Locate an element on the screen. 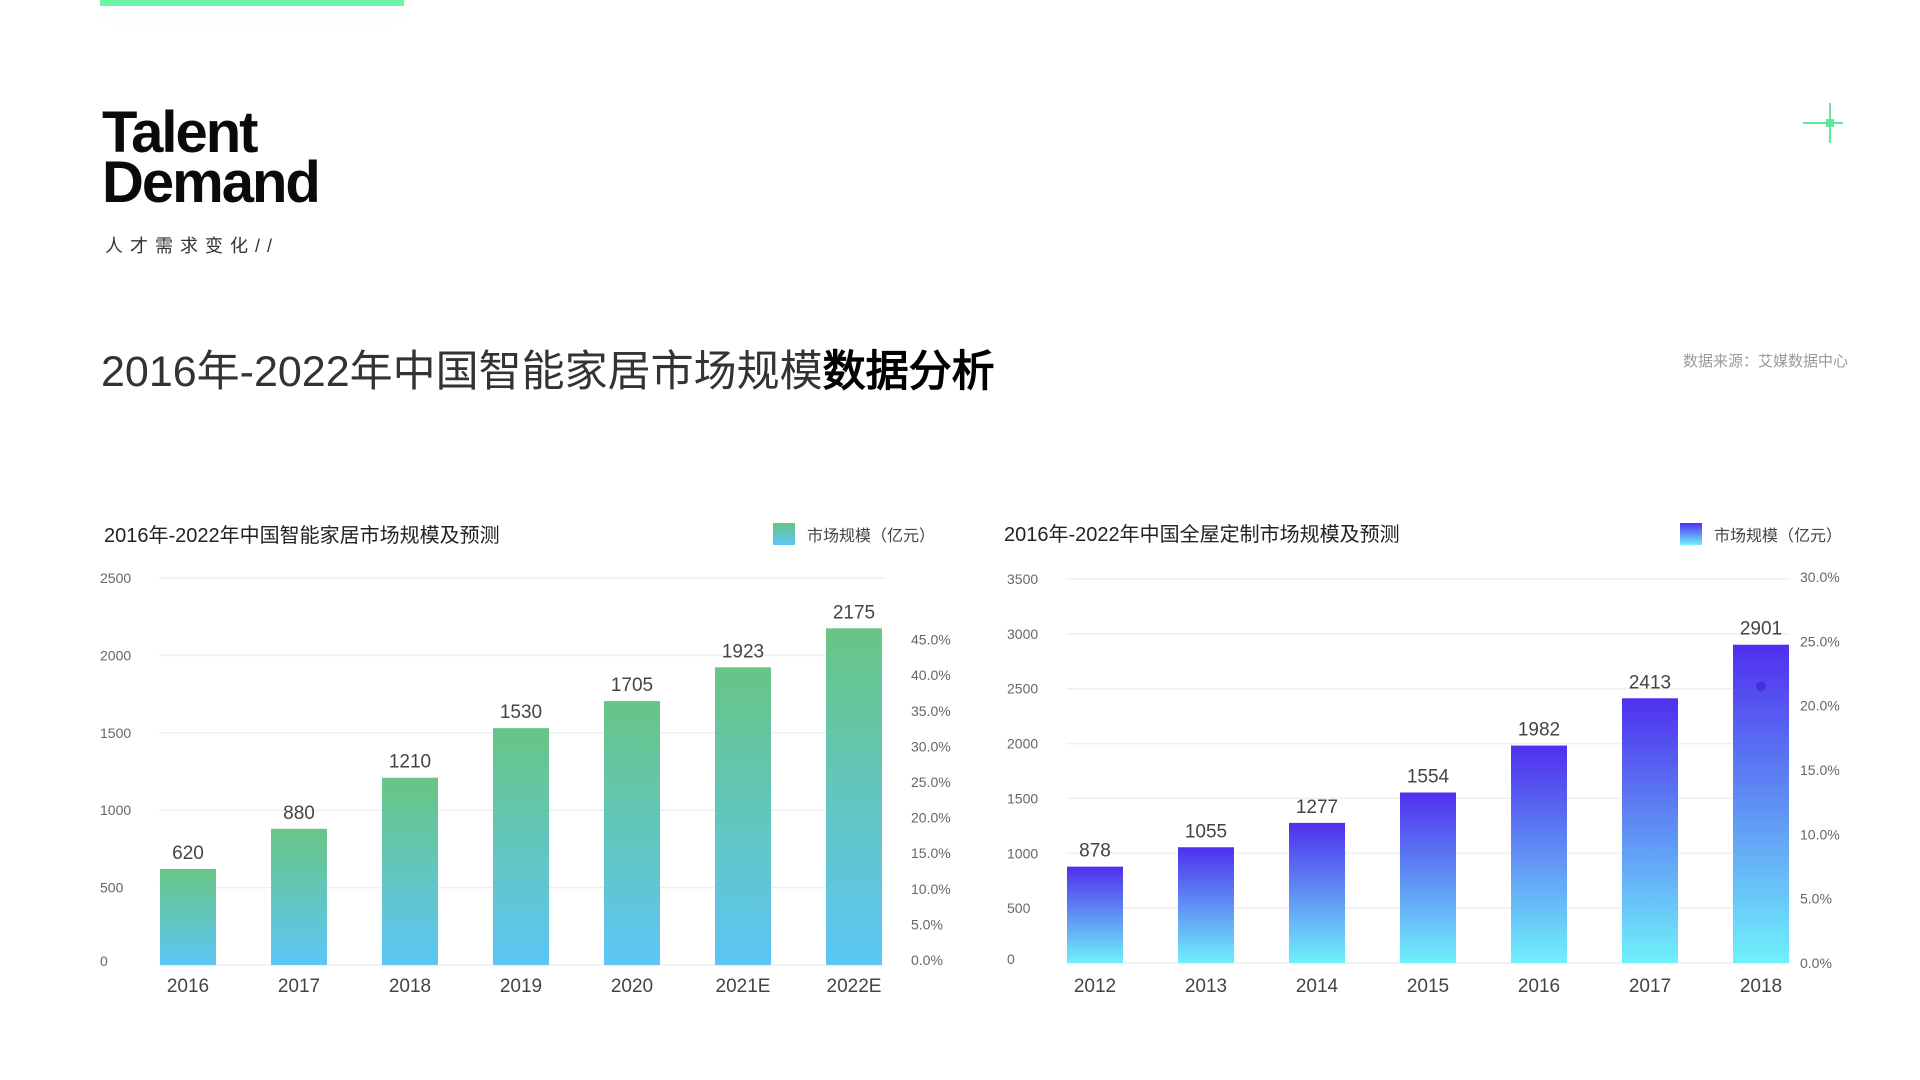 The image size is (1920, 1080). chart1-x-tick: 2016 is located at coordinates (188, 986).